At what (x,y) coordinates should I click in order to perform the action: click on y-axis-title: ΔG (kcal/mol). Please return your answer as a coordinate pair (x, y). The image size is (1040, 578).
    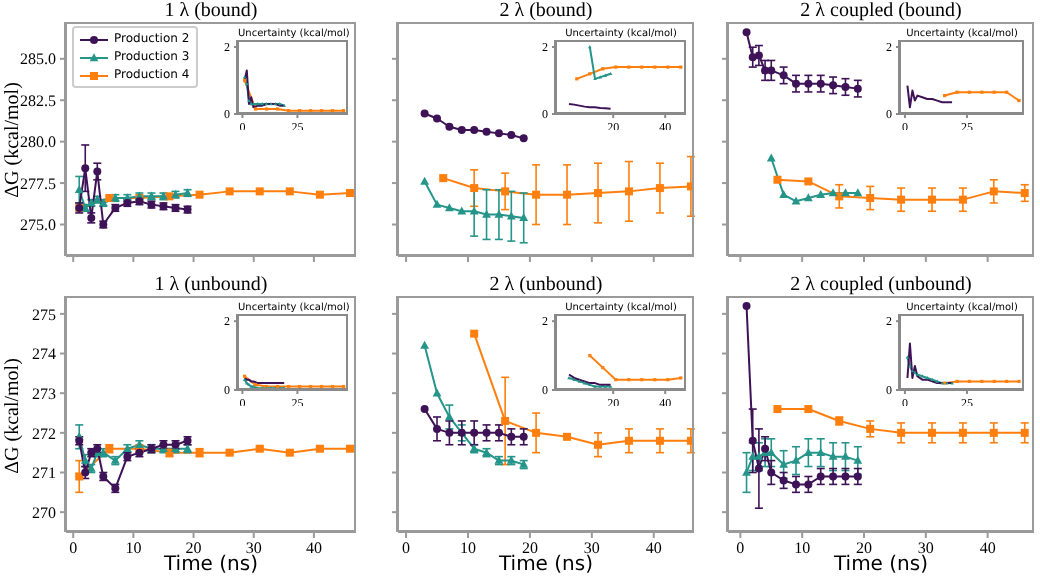
    Looking at the image, I should click on (14, 416).